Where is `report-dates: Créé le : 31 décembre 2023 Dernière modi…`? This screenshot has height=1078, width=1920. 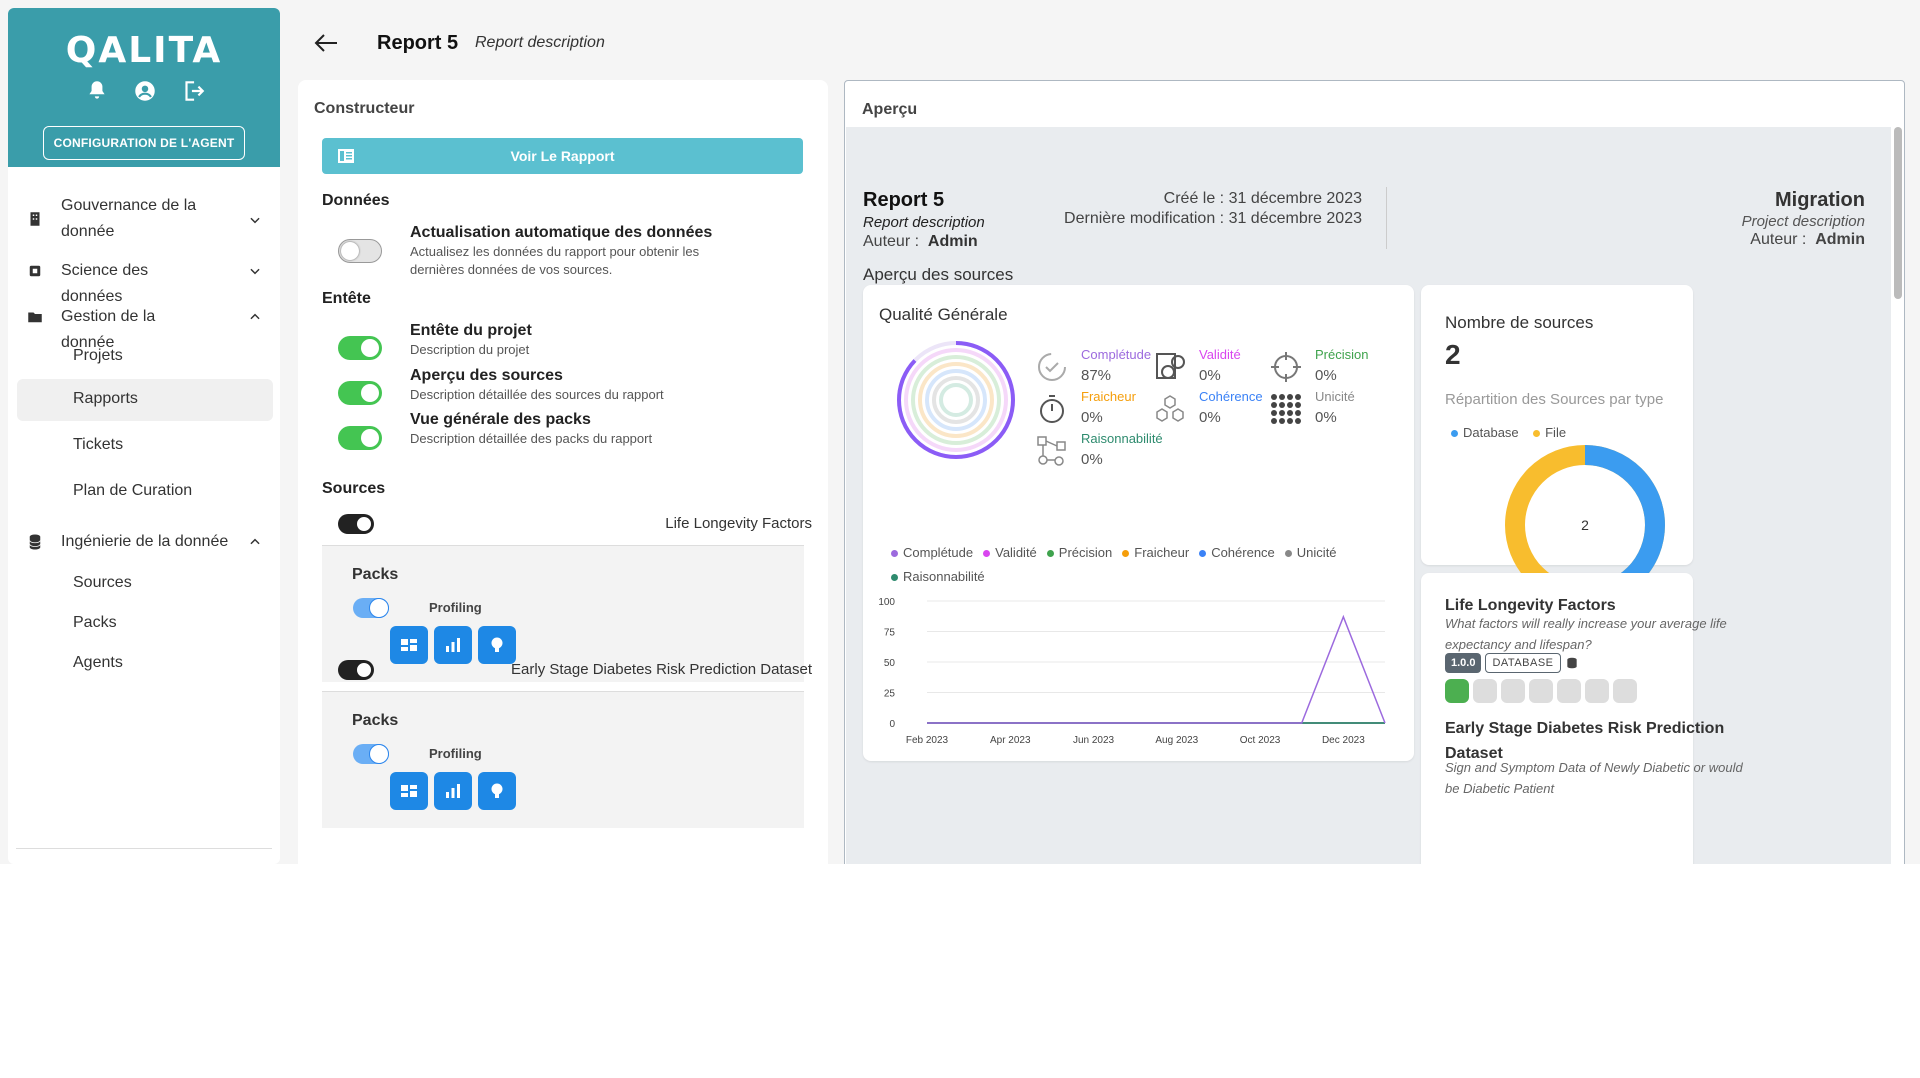
report-dates: Créé le : 31 décembre 2023 Dernière modi… is located at coordinates (1213, 209).